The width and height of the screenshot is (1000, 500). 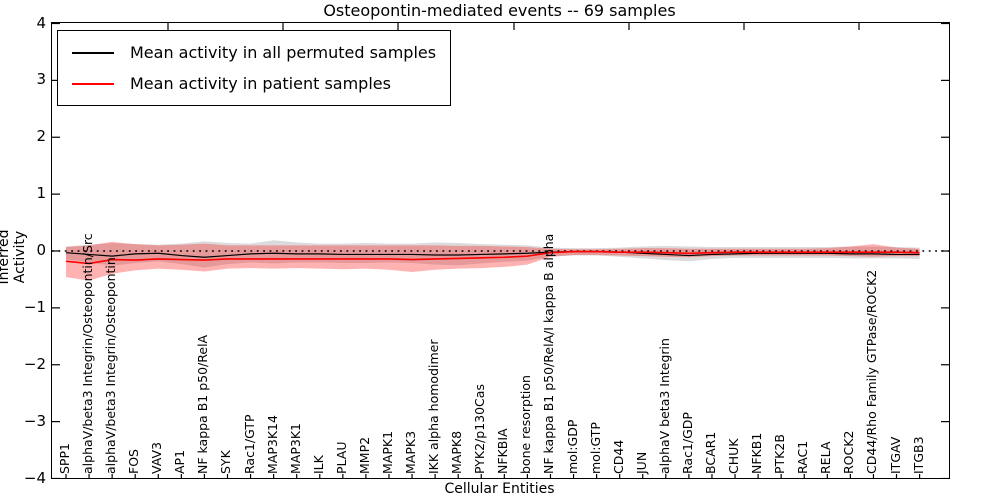 What do you see at coordinates (457, 452) in the screenshot?
I see `x-tick-label: MAPK8` at bounding box center [457, 452].